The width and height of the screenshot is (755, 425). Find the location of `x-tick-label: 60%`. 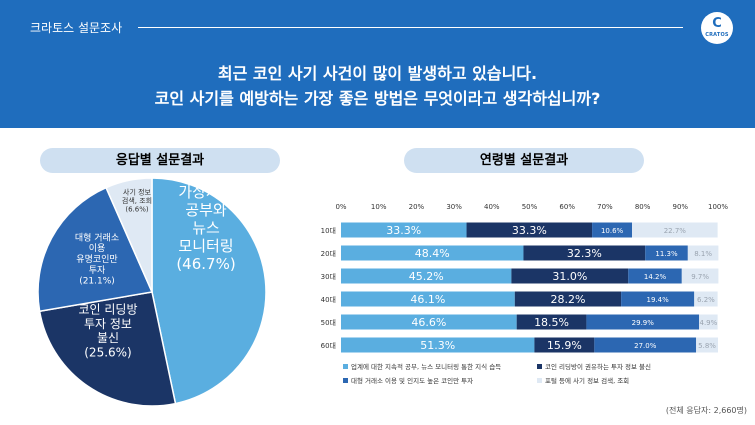

x-tick-label: 60% is located at coordinates (567, 207).